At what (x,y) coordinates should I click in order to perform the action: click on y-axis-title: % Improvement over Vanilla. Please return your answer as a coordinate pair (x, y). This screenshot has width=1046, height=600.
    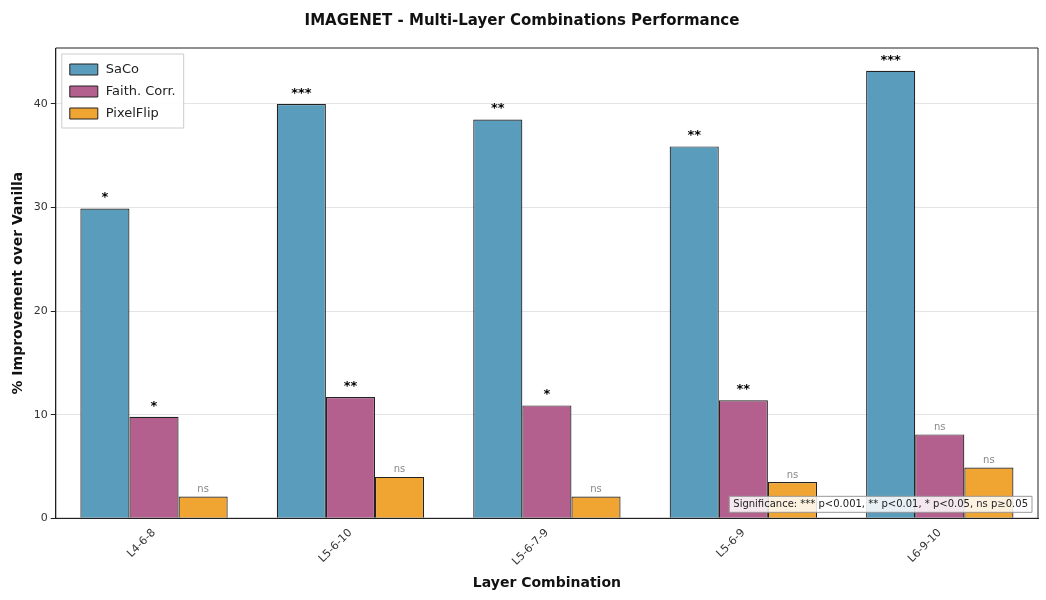
    Looking at the image, I should click on (17, 283).